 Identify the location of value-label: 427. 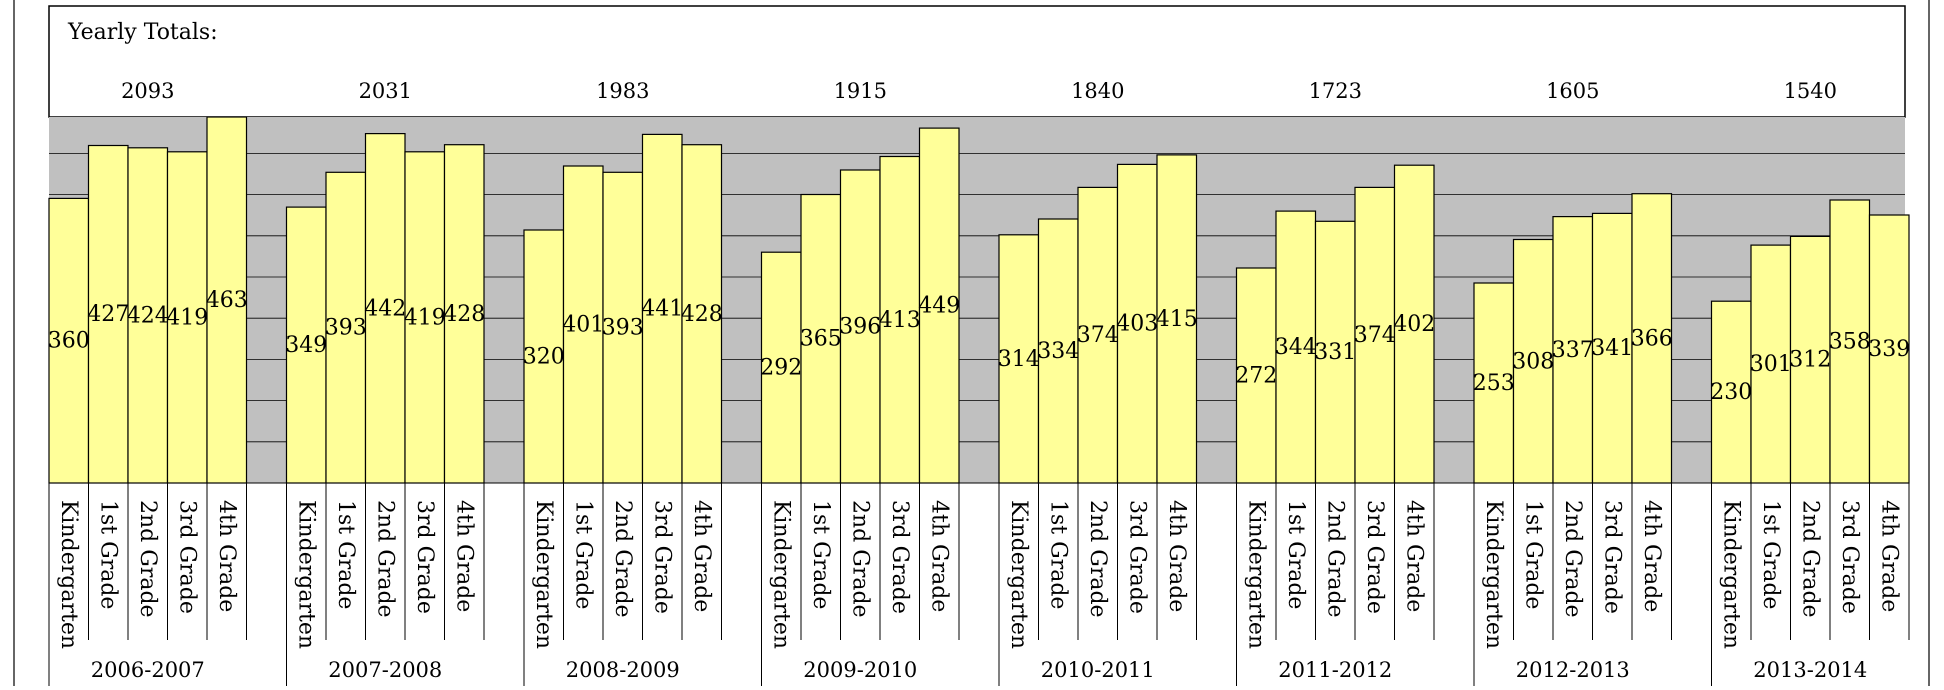
(108, 314).